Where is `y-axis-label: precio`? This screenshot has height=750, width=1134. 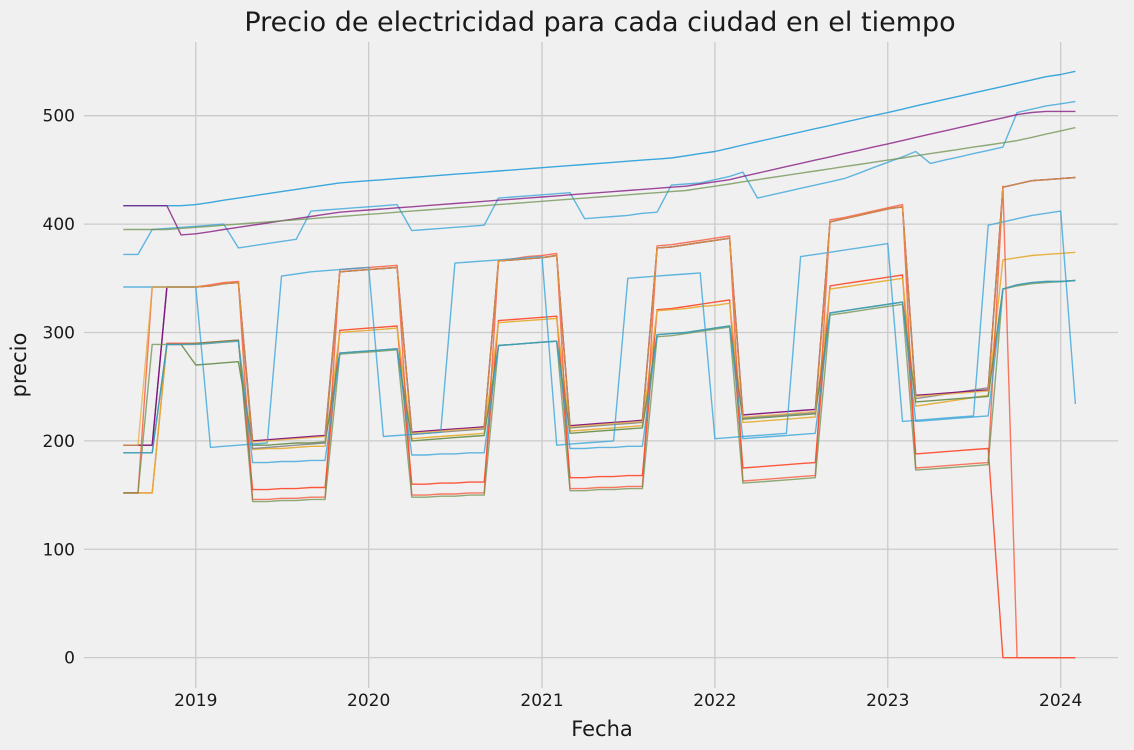
y-axis-label: precio is located at coordinates (19, 365).